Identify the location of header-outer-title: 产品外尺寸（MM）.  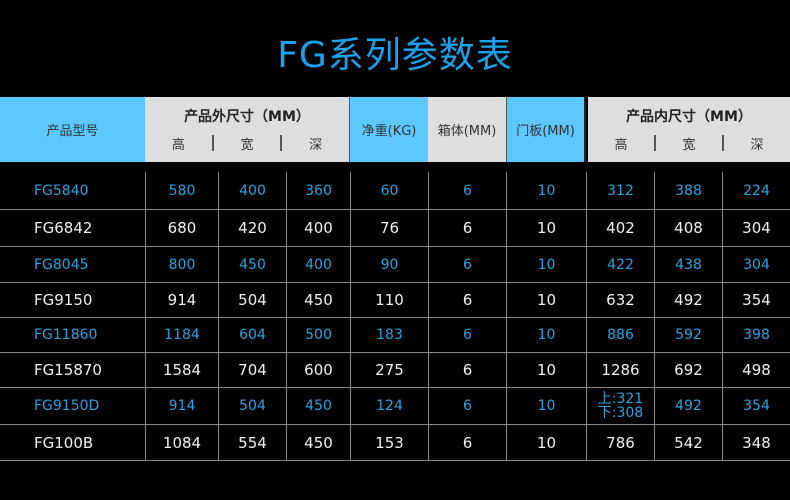
(247, 117).